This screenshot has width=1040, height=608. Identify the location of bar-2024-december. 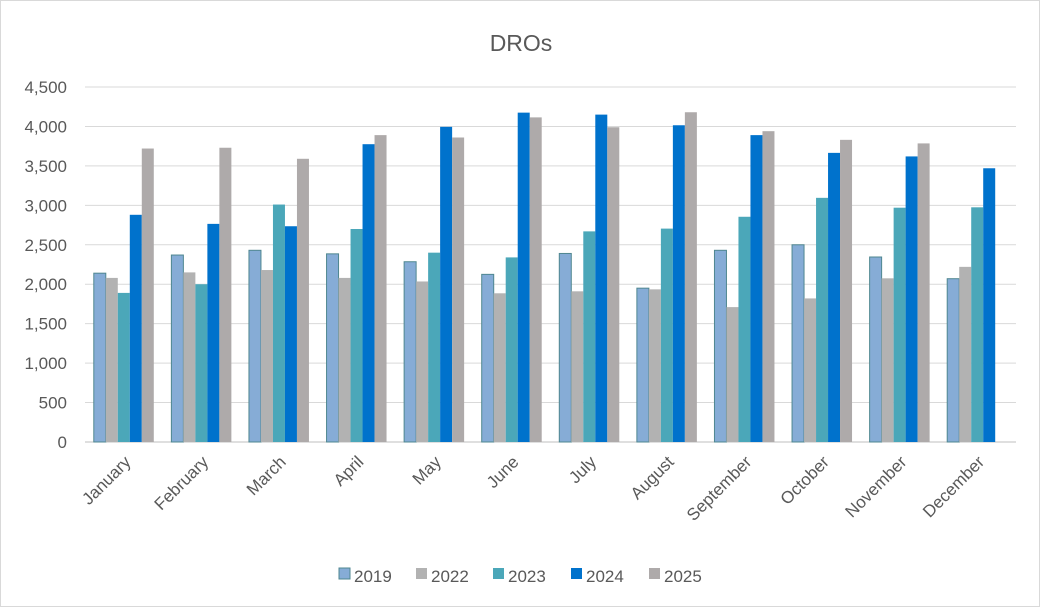
(989, 305).